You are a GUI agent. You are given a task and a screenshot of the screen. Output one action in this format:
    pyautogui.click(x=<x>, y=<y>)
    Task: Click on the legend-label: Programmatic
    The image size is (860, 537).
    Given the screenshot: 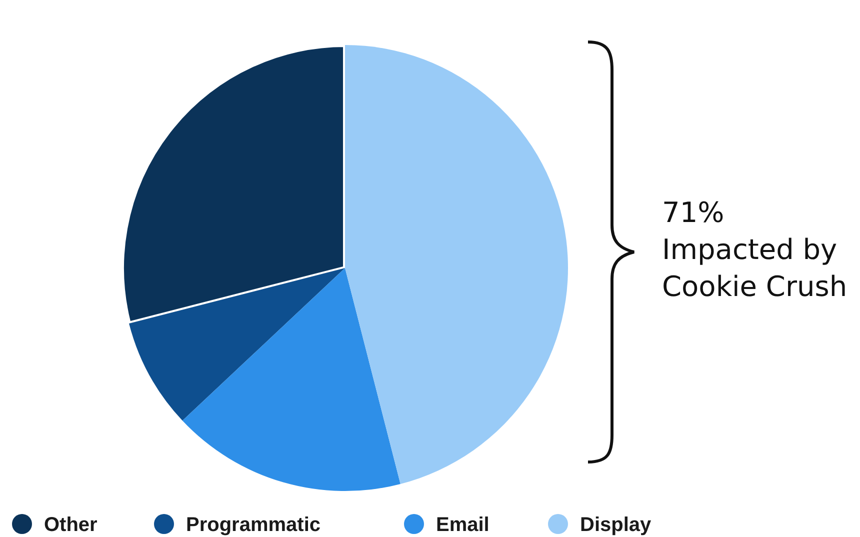 What is the action you would take?
    pyautogui.click(x=253, y=525)
    